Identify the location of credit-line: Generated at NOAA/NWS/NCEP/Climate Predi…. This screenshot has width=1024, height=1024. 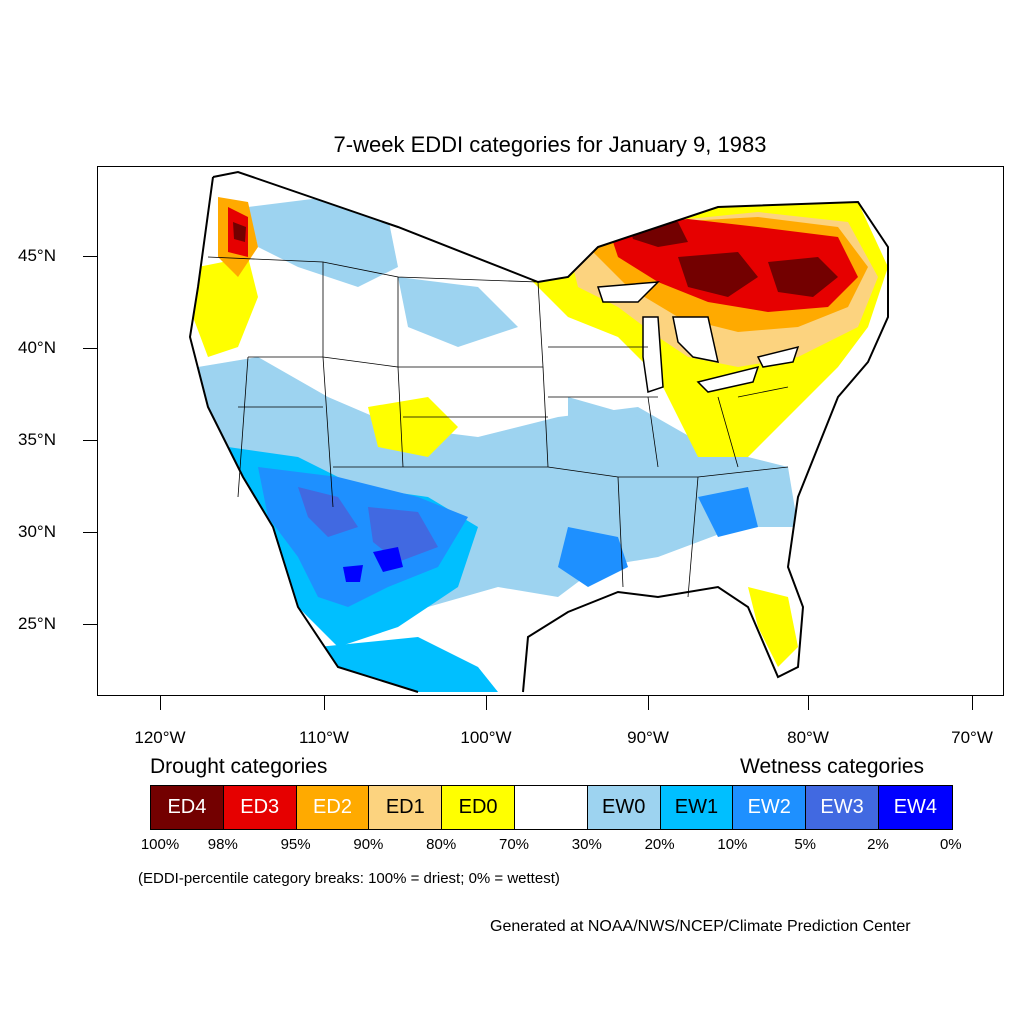
(700, 926).